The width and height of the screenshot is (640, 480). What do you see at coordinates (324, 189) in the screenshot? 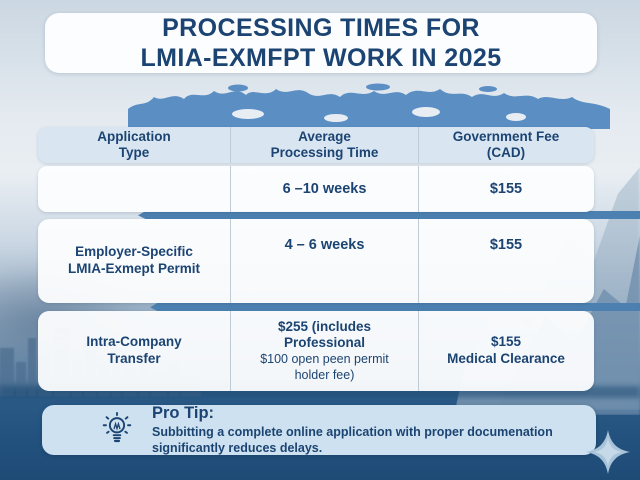
I see `cell-processing-time: 6 –10 weeks` at bounding box center [324, 189].